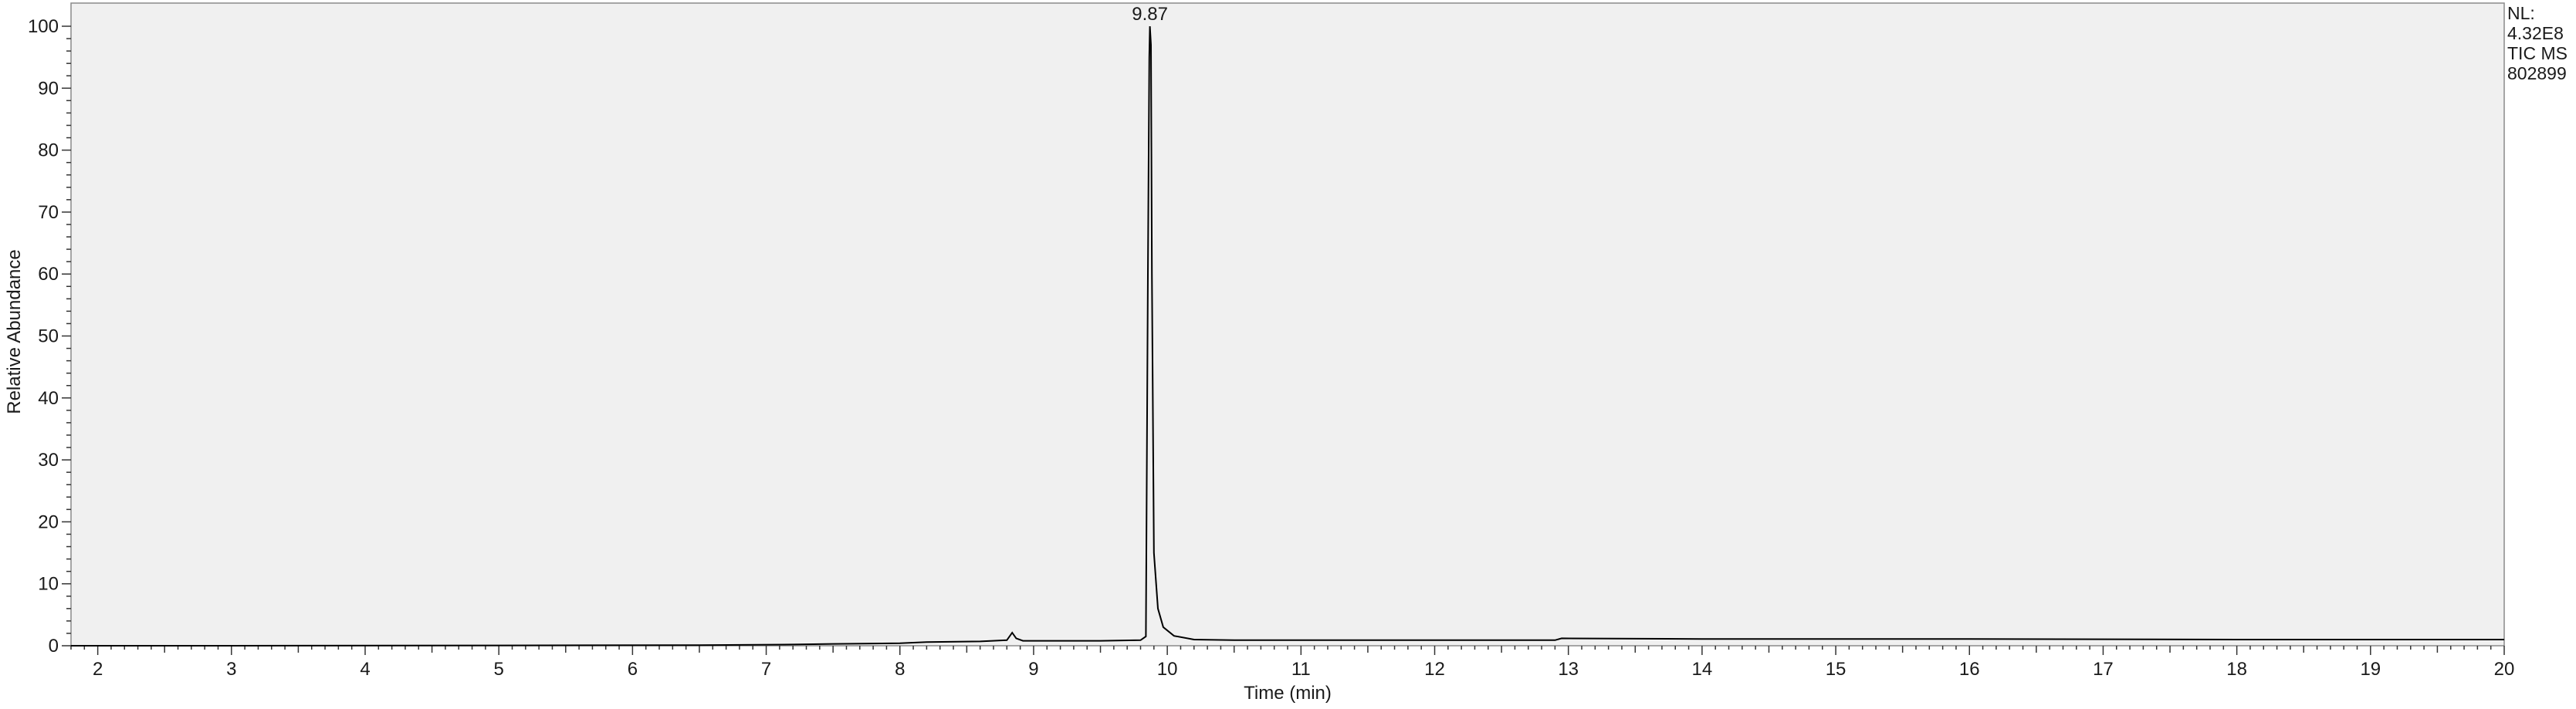  Describe the element at coordinates (49, 398) in the screenshot. I see `y-tick-label: 40` at that location.